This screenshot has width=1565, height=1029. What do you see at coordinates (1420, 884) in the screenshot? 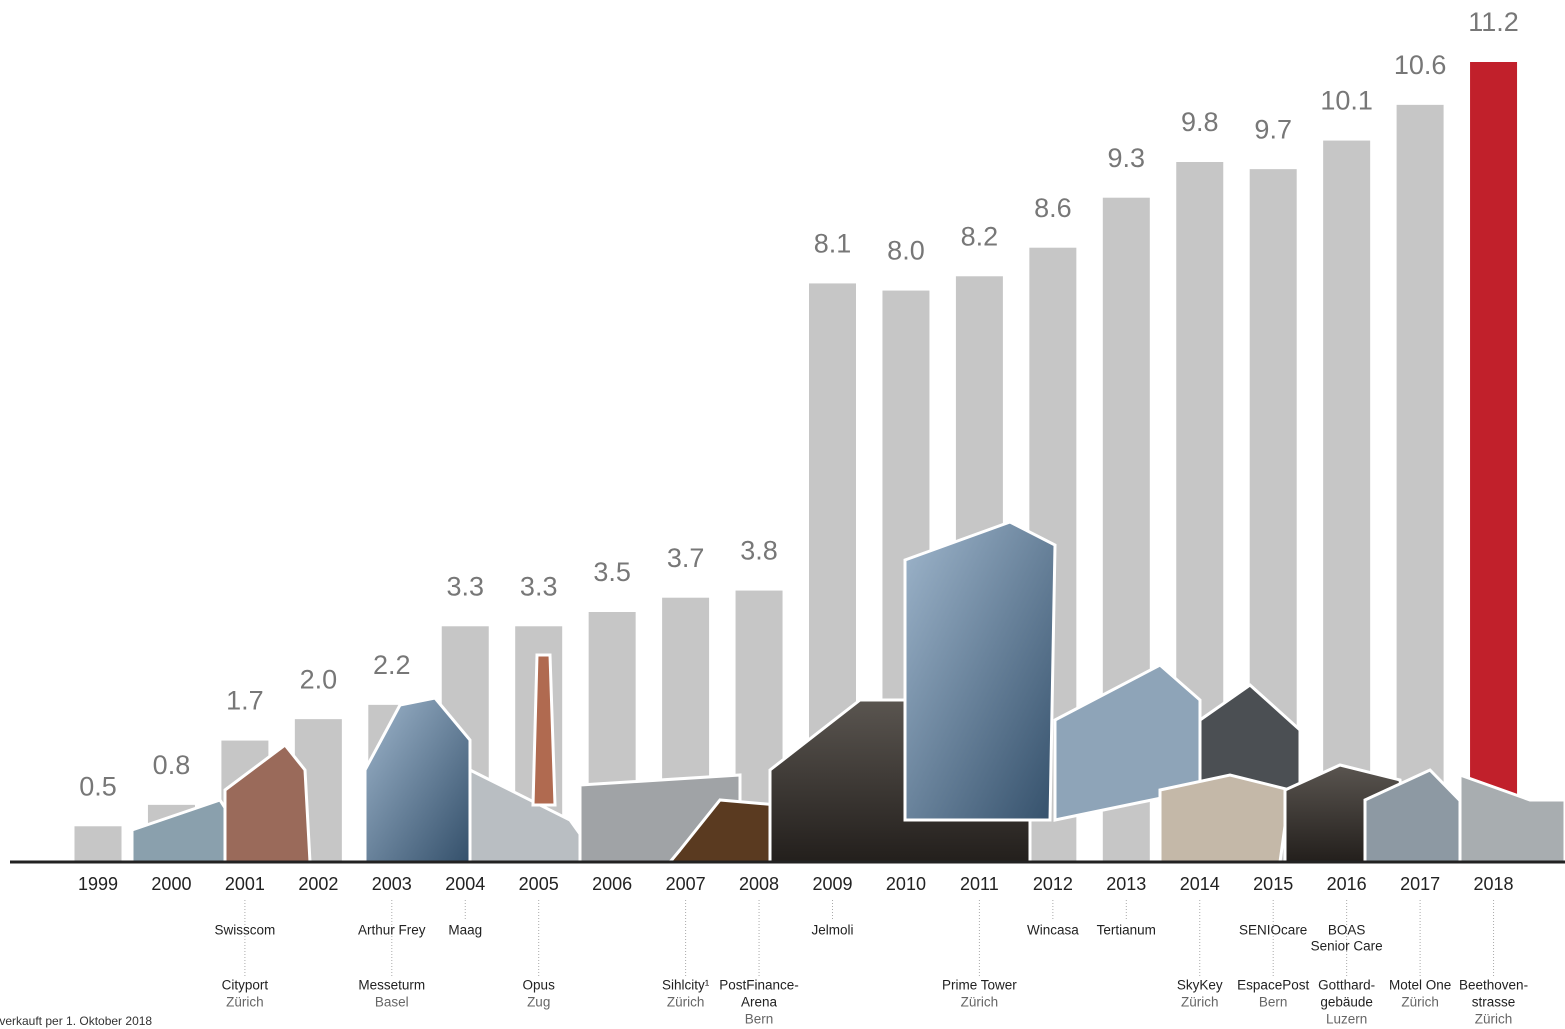
I see `x-tick-label: 2017` at bounding box center [1420, 884].